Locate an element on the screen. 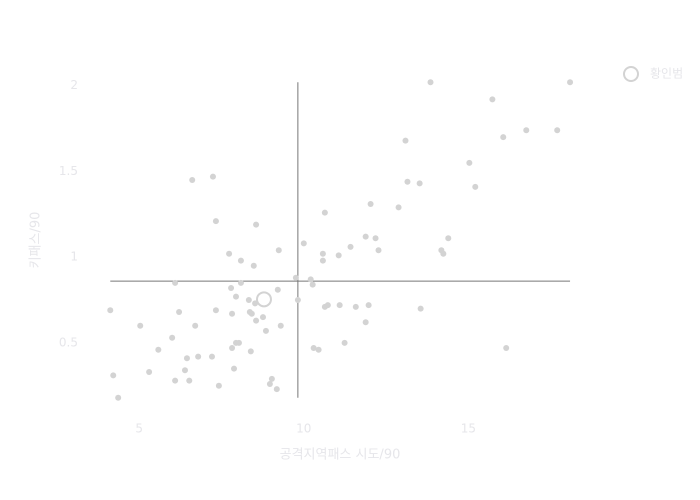 Image resolution: width=700 pixels, height=500 pixels. y-axis-title: 키패스/90 is located at coordinates (36, 240).